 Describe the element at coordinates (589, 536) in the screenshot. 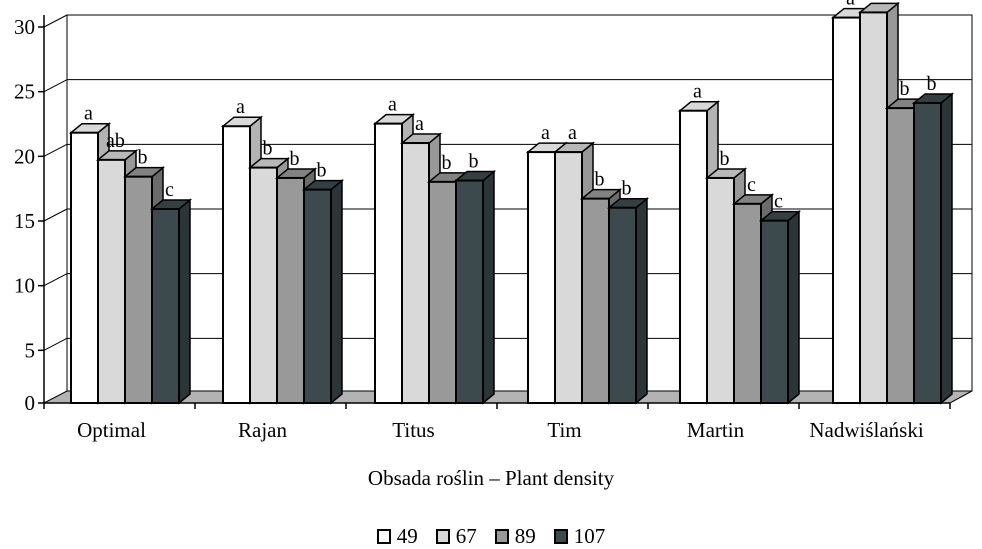

I see `legend-label: 107` at that location.